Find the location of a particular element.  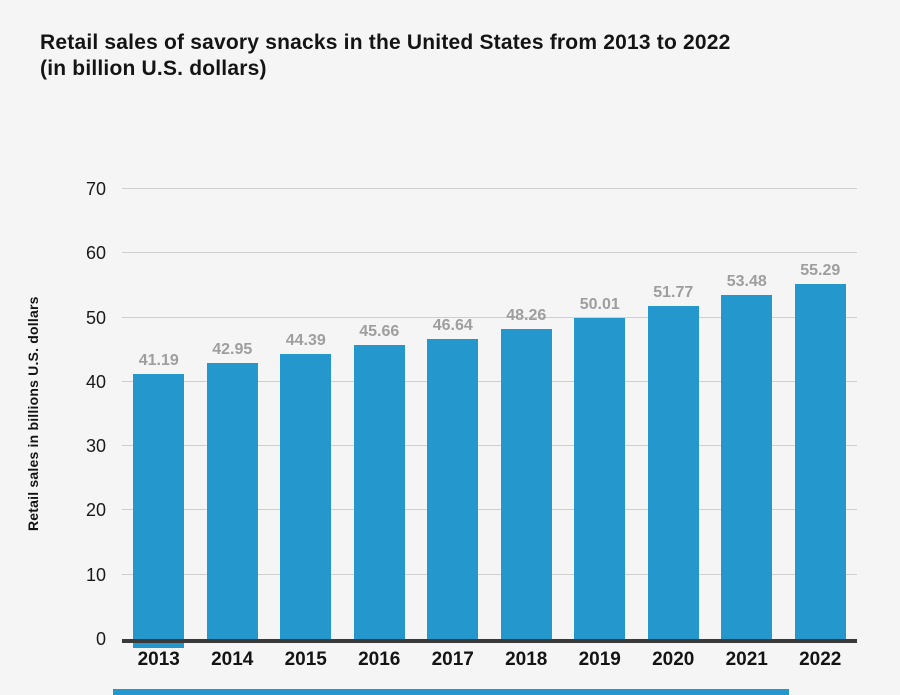

bar-value-label: 51.77 is located at coordinates (673, 293).